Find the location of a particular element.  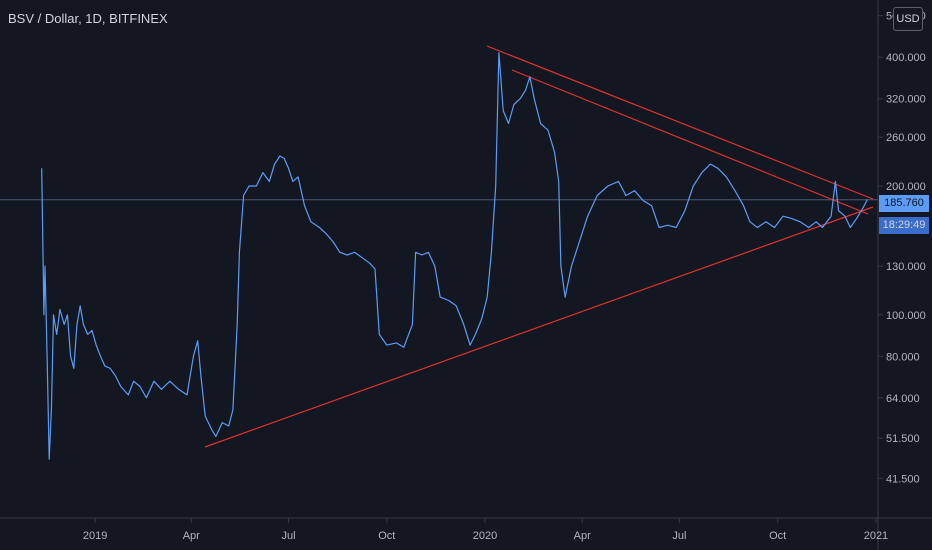

price-tick-label: 64.000 is located at coordinates (903, 399).